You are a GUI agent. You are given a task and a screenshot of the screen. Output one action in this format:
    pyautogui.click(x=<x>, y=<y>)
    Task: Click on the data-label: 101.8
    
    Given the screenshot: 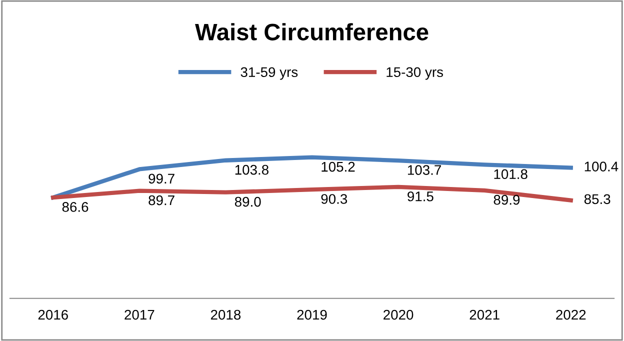 What is the action you would take?
    pyautogui.click(x=511, y=174)
    